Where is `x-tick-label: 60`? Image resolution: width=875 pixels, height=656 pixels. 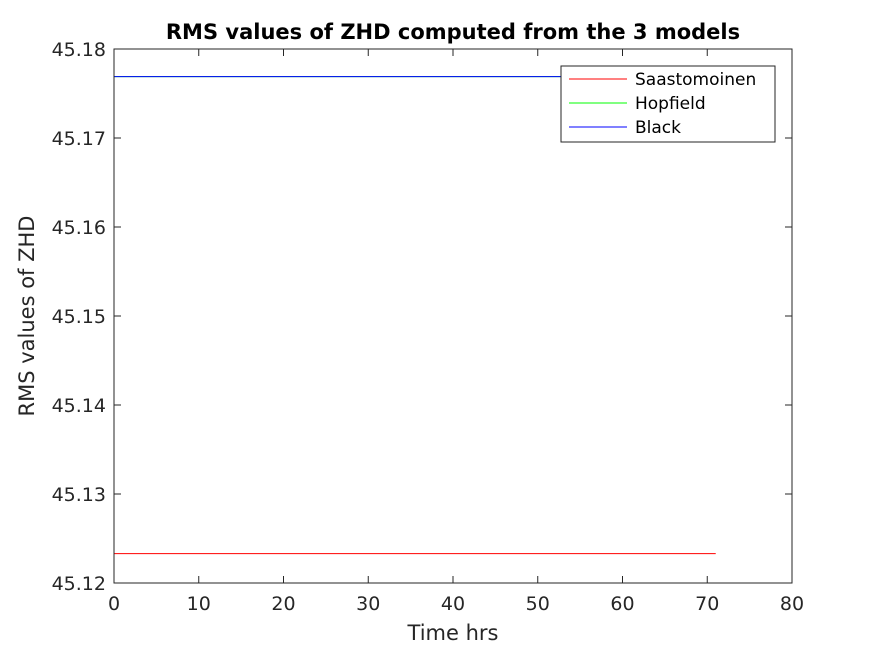
x-tick-label: 60 is located at coordinates (622, 604).